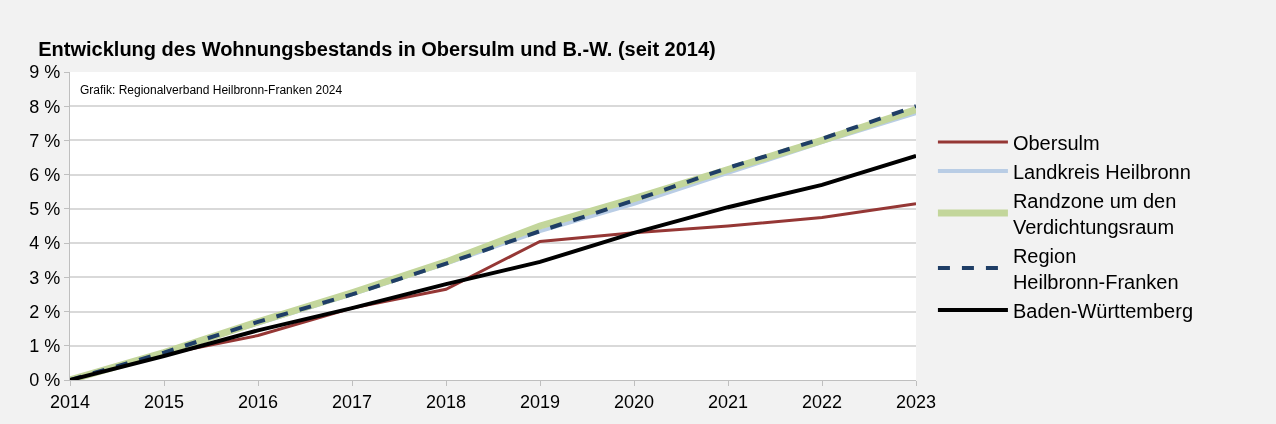 Image resolution: width=1276 pixels, height=424 pixels. I want to click on x-tick-label: 2014, so click(70, 401).